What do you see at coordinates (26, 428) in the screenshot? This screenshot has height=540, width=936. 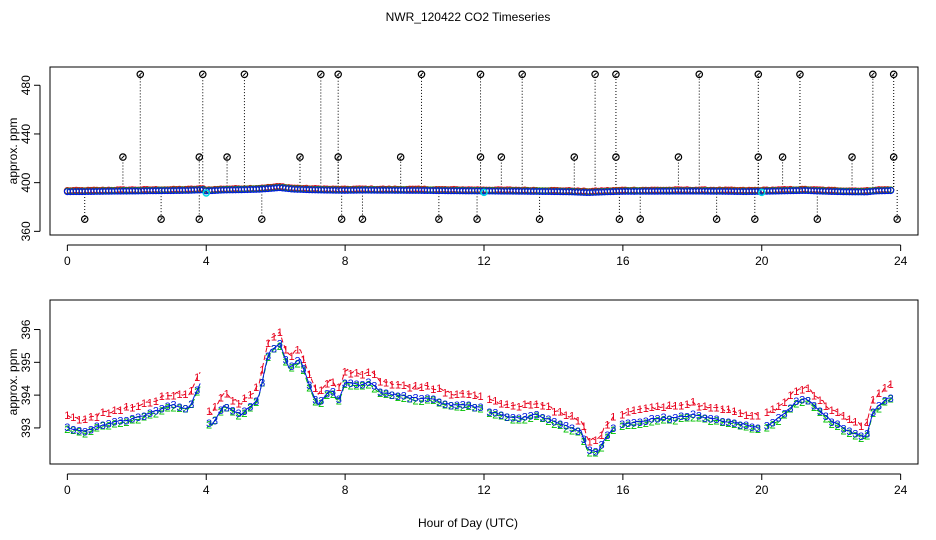 I see `bottom-y-tick-label: 393` at bounding box center [26, 428].